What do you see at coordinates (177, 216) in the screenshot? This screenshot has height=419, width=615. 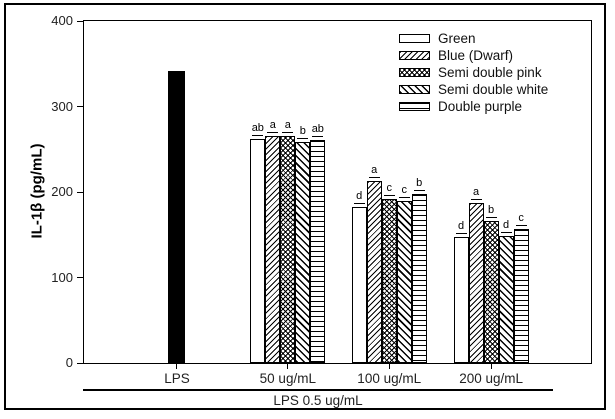 I see `bar-lps` at bounding box center [177, 216].